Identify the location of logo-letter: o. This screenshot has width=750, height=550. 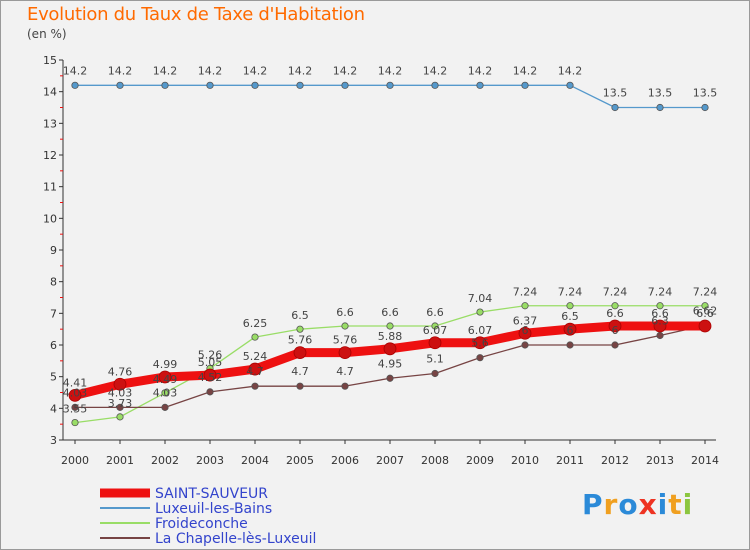
(628, 504).